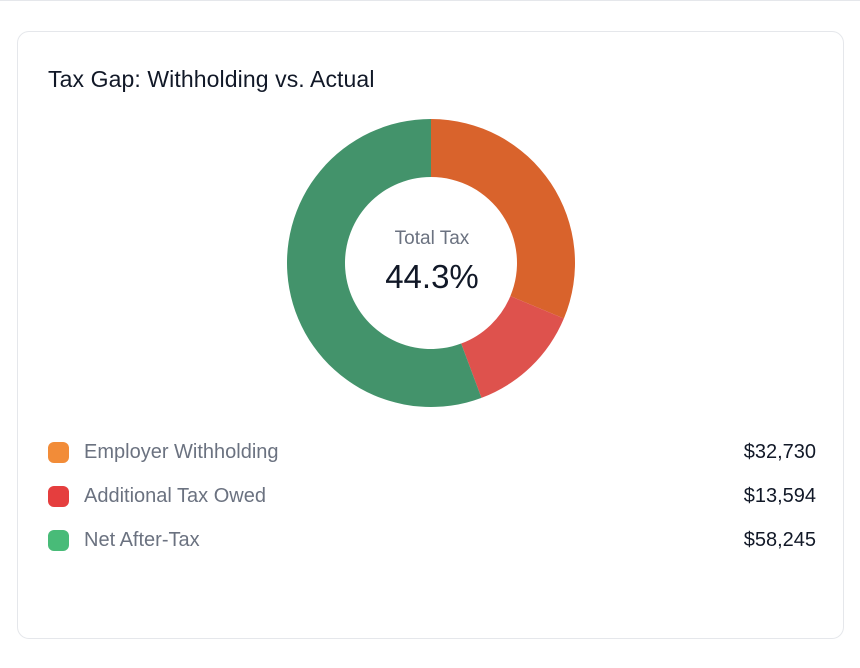  I want to click on donut-chart, so click(431, 263).